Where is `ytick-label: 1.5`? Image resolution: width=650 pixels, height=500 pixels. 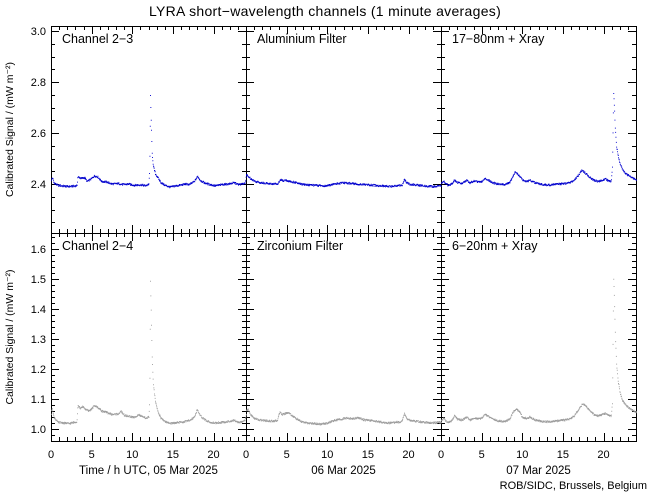 ytick-label: 1.5 is located at coordinates (38, 280).